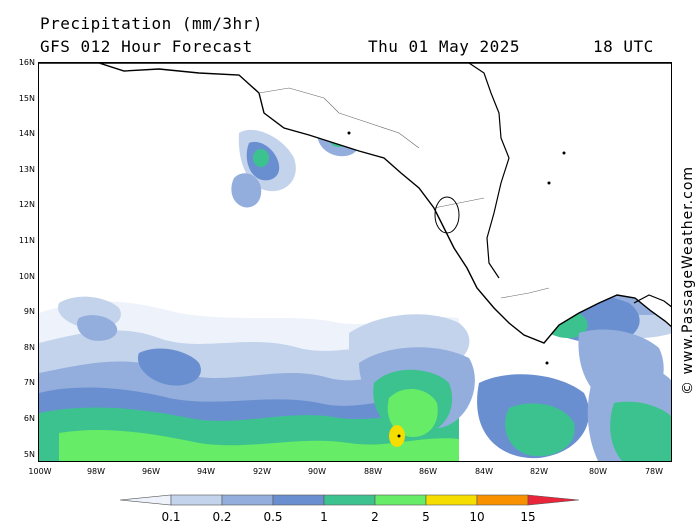  Describe the element at coordinates (146, 46) in the screenshot. I see `model-label: GFS 012 Hour Forecast` at that location.